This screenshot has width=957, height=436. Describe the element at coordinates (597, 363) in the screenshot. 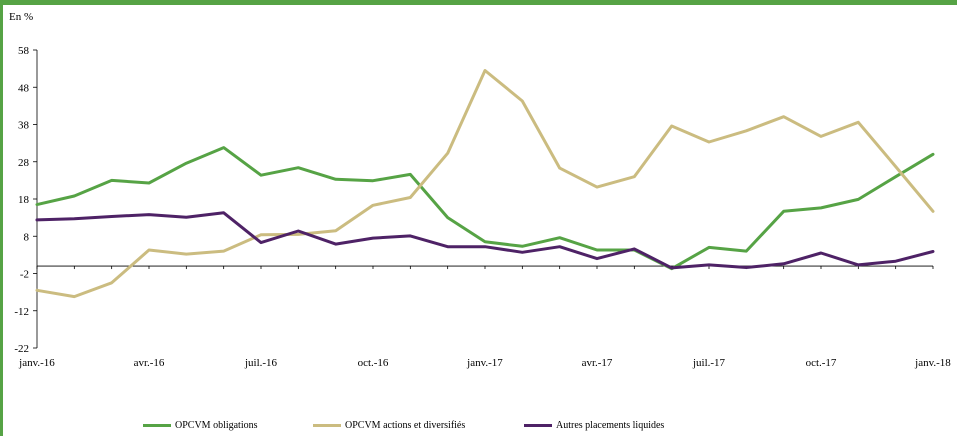

I see `x-tick-label: avr.-17` at that location.